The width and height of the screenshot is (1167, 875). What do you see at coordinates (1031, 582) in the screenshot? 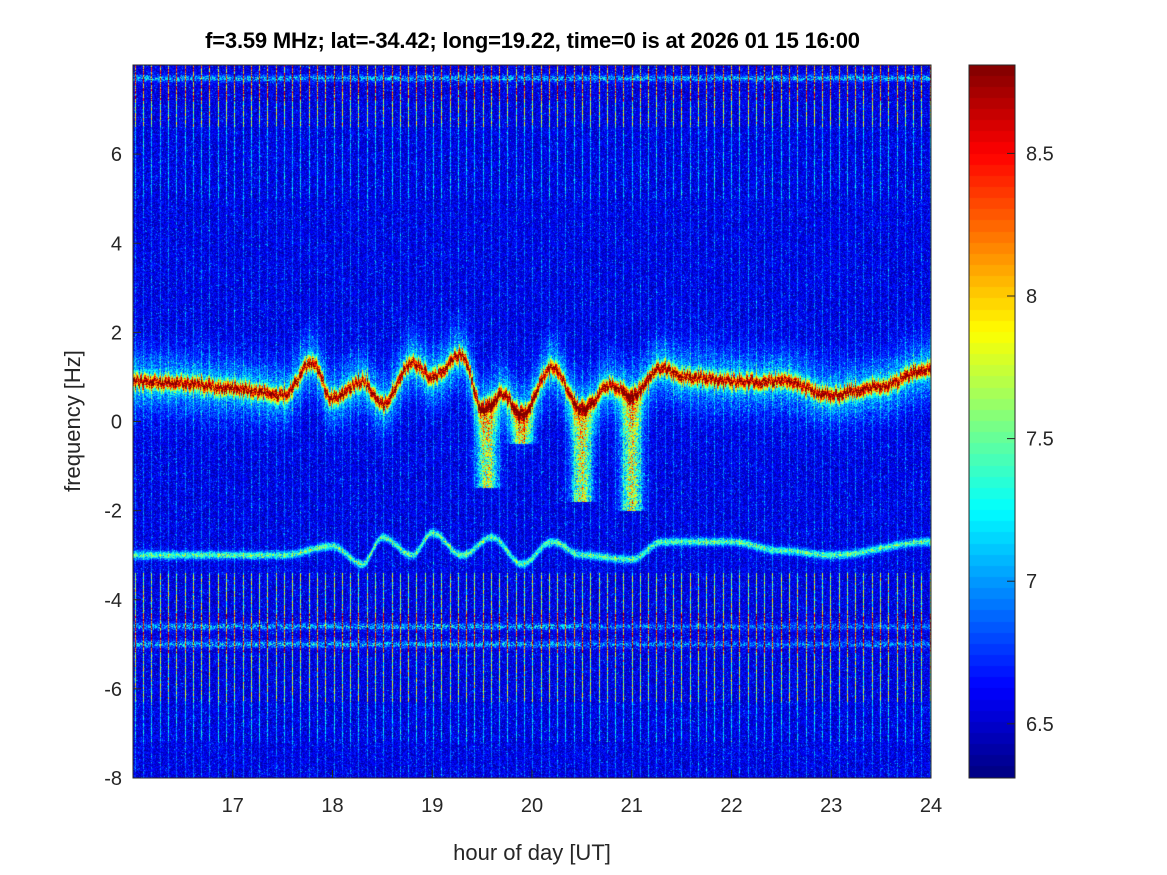
I see `colorbar-tick-label: 7` at bounding box center [1031, 582].